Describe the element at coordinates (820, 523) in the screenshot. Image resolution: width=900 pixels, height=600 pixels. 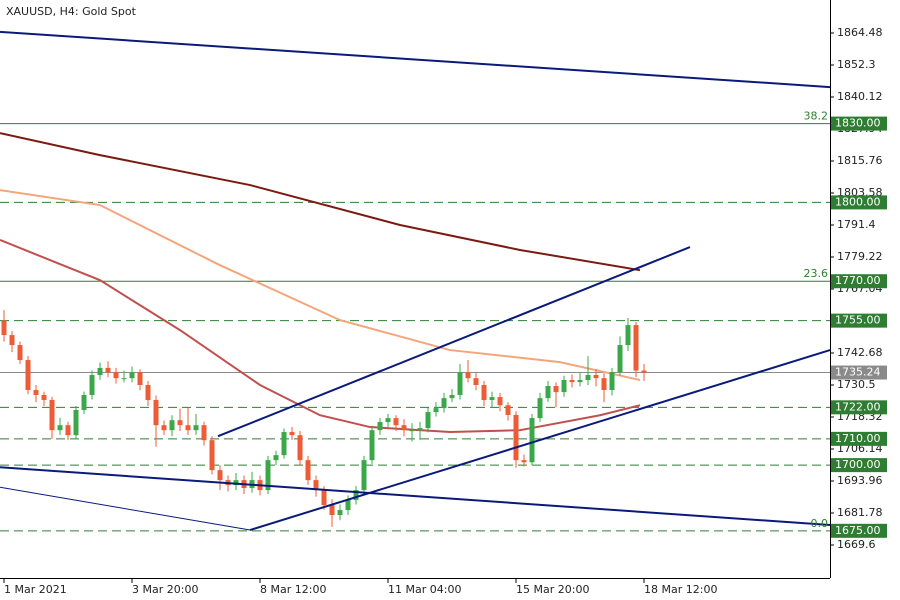
I see `fib-label: 0.0` at that location.